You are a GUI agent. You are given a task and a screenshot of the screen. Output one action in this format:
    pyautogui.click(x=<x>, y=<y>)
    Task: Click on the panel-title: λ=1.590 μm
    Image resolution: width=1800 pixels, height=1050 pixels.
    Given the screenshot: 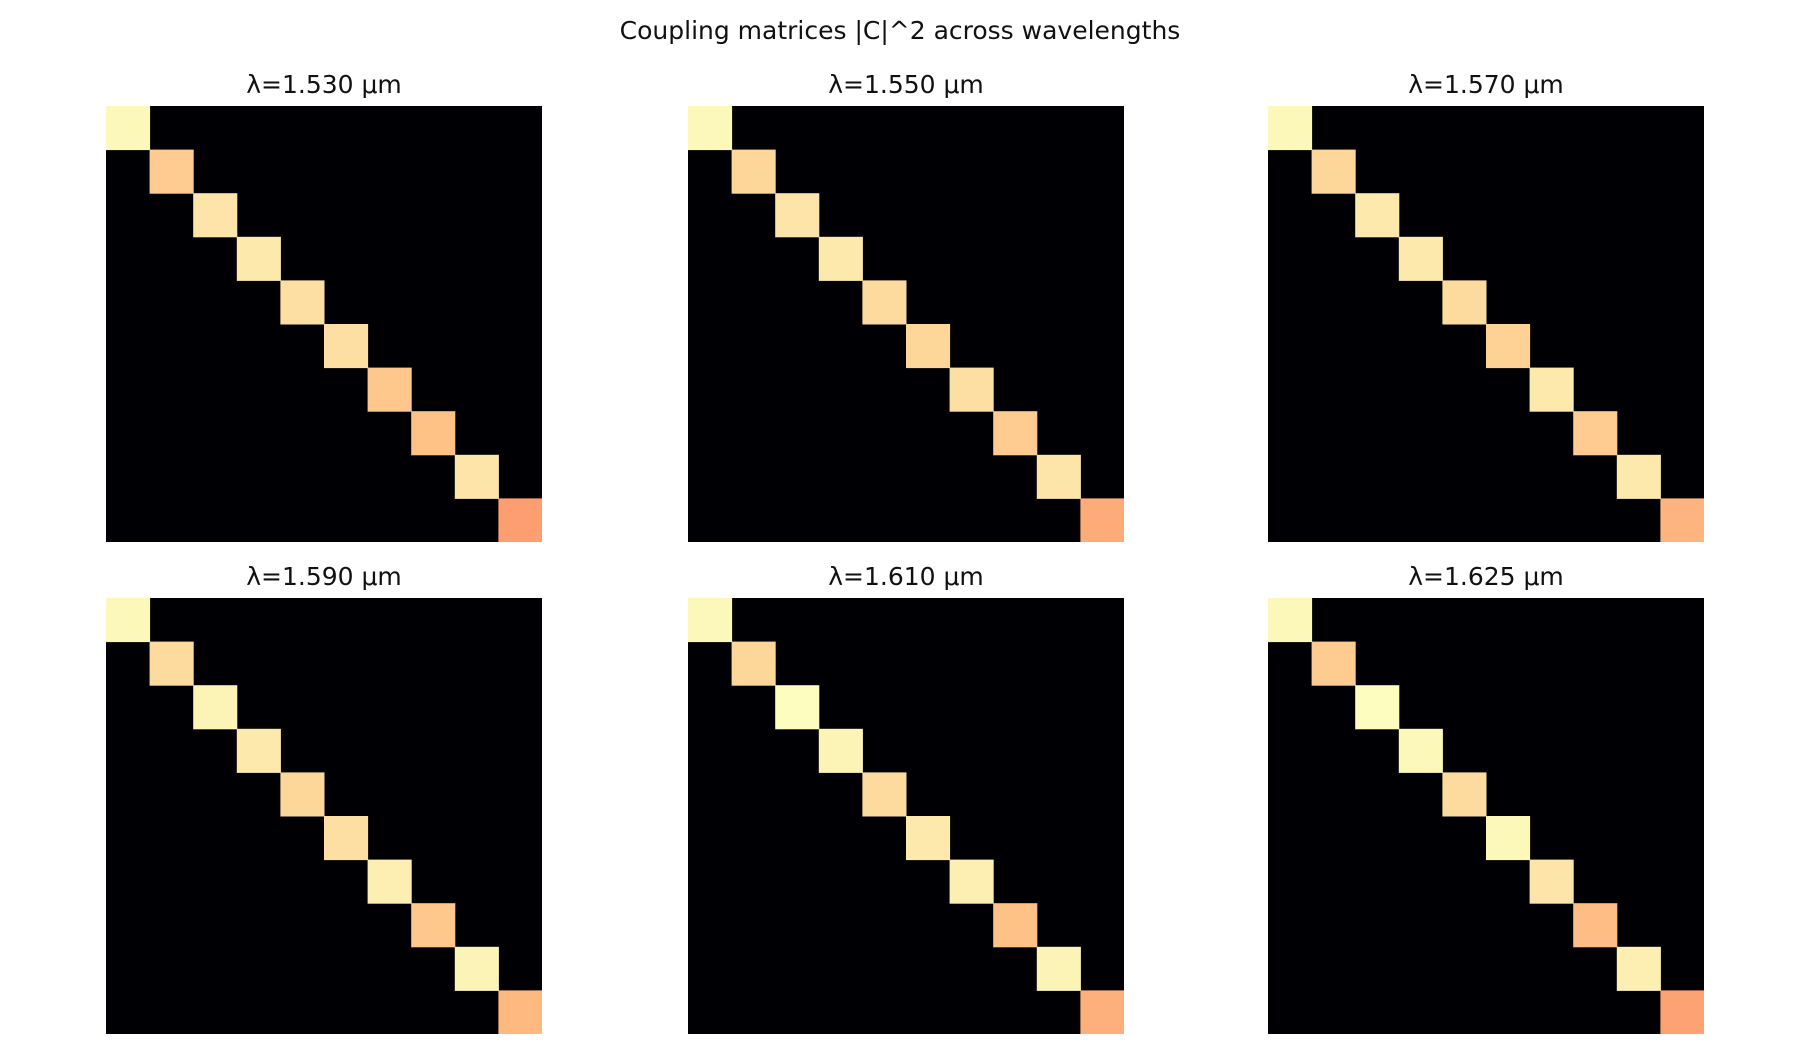 What is the action you would take?
    pyautogui.click(x=324, y=576)
    